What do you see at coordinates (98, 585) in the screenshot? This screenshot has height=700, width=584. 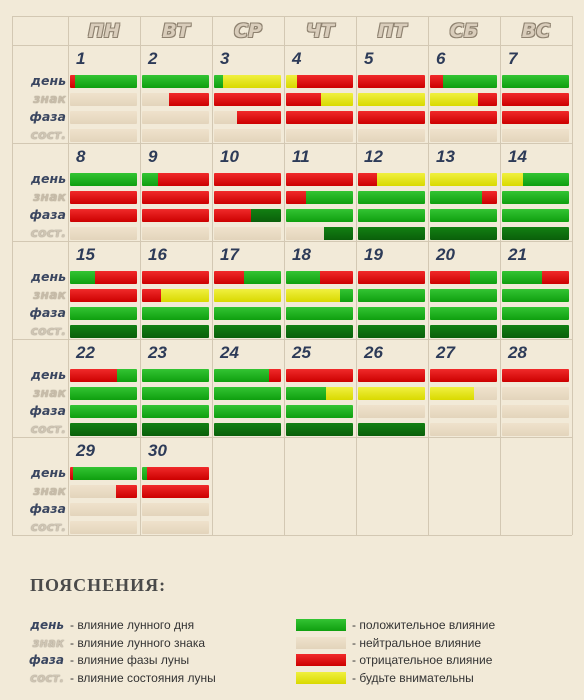 I see `legend-title: ПОЯСНЕНИЯ:` at bounding box center [98, 585].